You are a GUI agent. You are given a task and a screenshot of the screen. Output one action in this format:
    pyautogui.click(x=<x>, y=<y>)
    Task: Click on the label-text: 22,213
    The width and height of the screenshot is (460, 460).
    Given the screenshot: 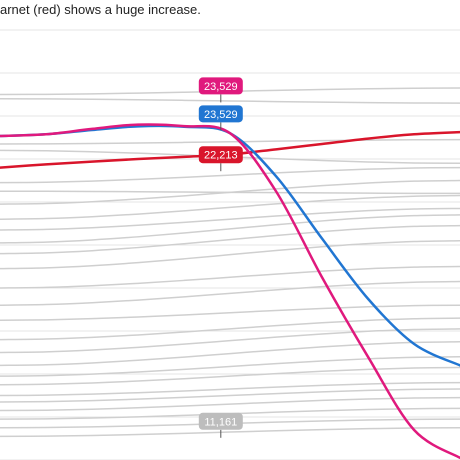 What is the action you would take?
    pyautogui.click(x=221, y=156)
    